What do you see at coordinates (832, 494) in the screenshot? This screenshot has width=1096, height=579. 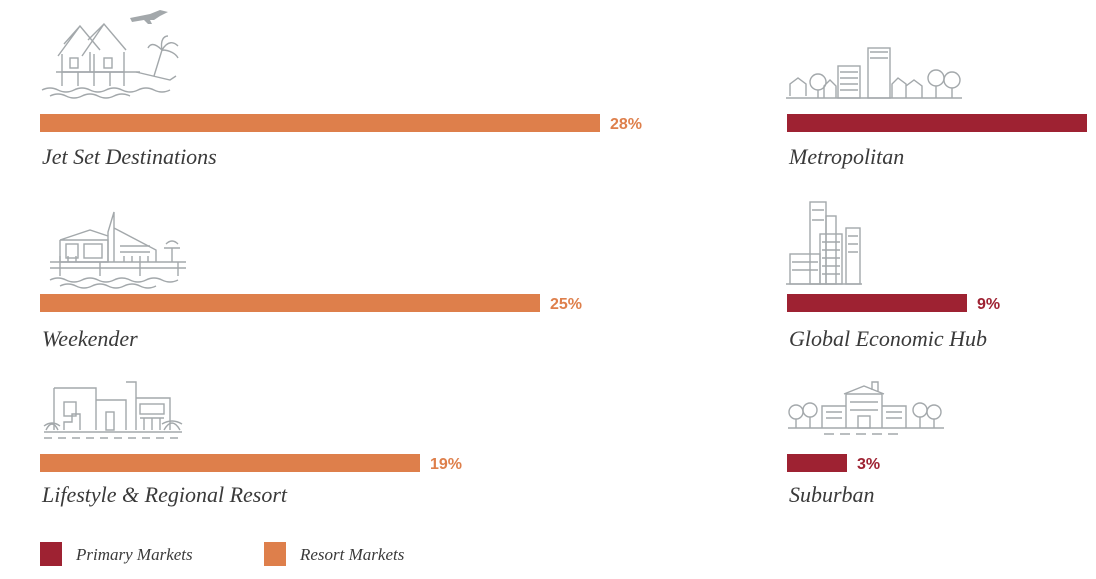 I see `category-label-suburban: Suburban` at bounding box center [832, 494].